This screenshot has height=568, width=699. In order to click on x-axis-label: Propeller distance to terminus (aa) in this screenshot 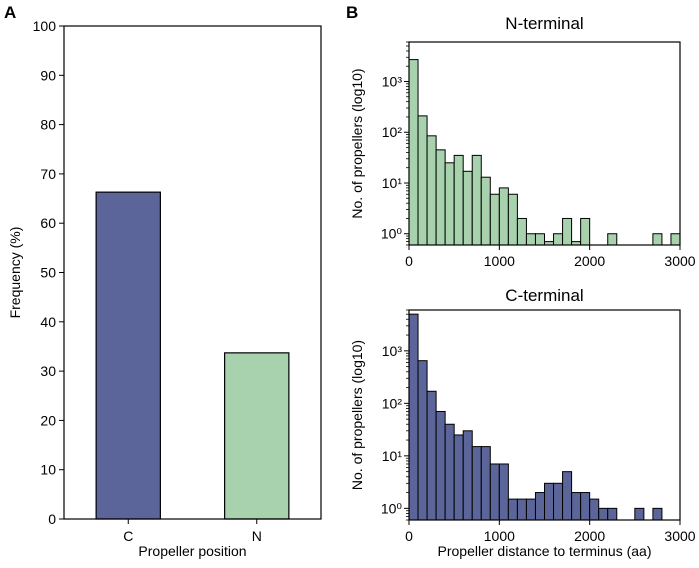, I will do `click(545, 551)`.